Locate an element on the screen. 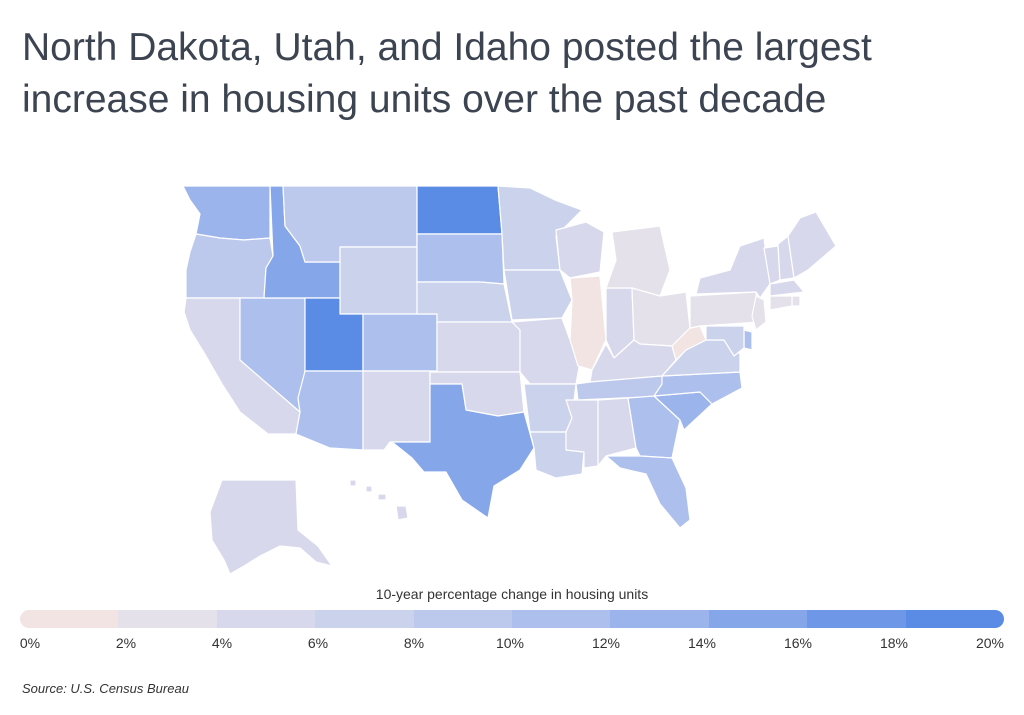  legend-tick-label: 12% is located at coordinates (606, 643).